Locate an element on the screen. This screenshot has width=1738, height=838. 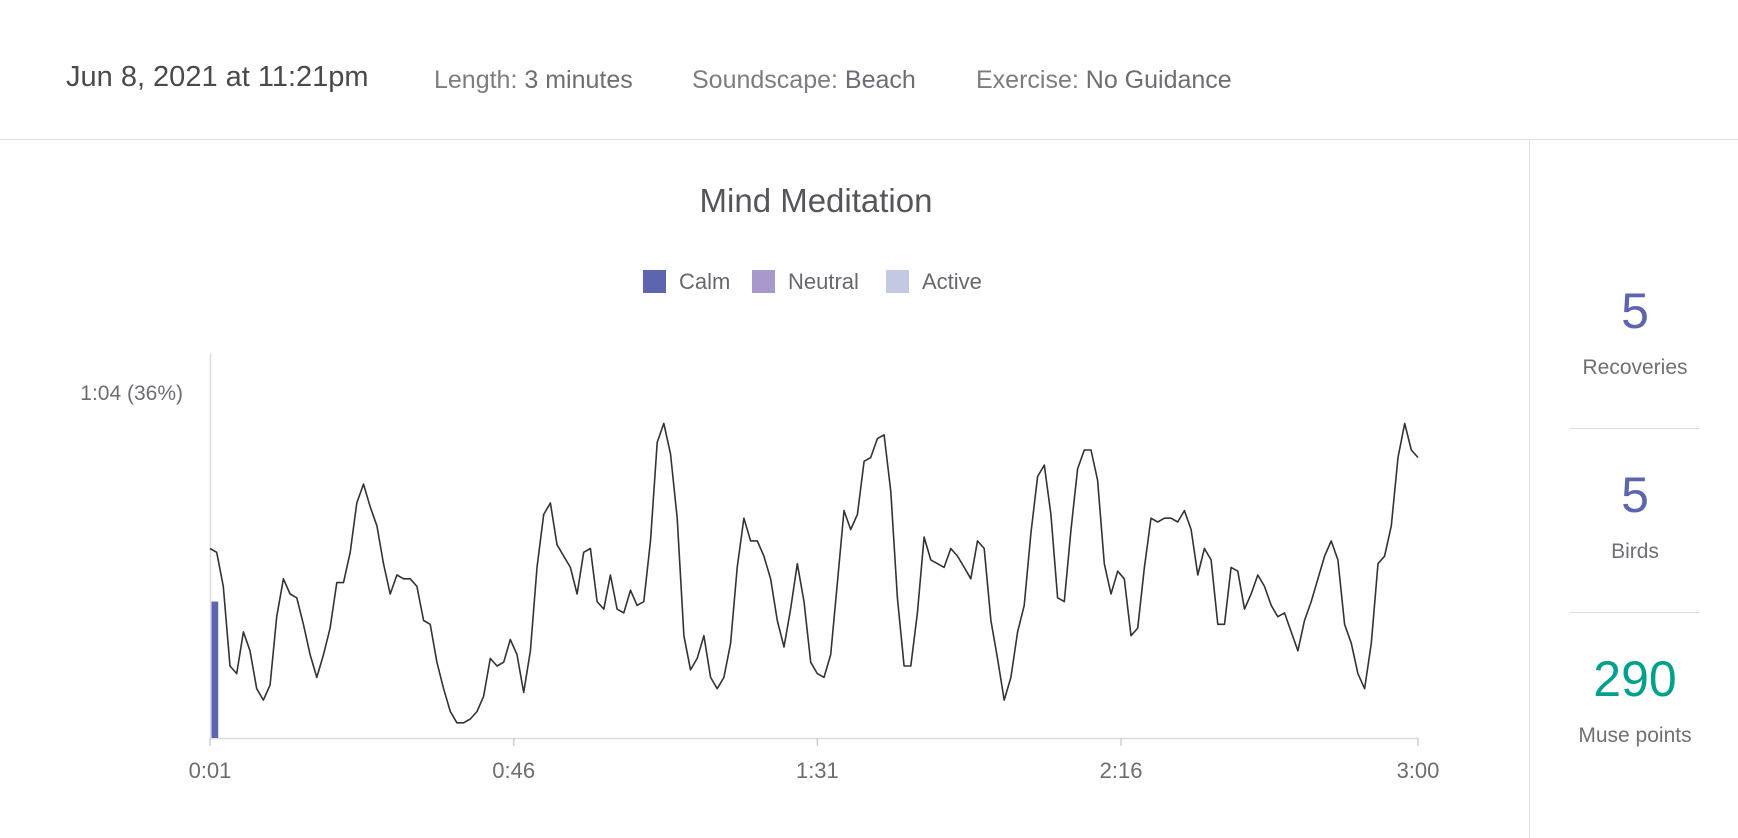
legend-label-neutral: Neutral is located at coordinates (823, 281).